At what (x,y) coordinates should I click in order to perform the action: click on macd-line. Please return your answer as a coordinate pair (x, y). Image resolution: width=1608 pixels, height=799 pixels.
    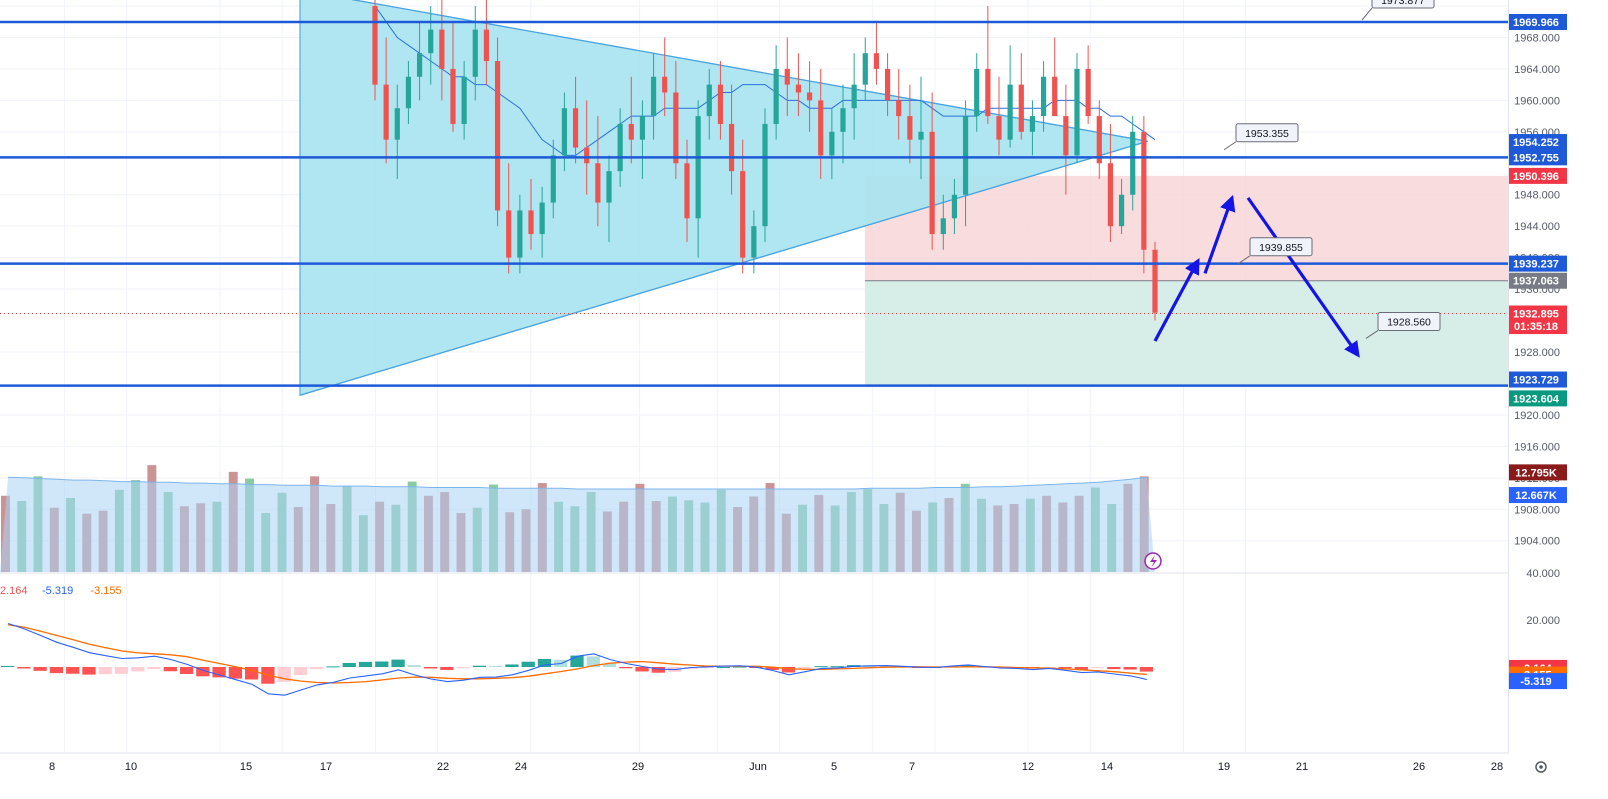
    Looking at the image, I should click on (577, 659).